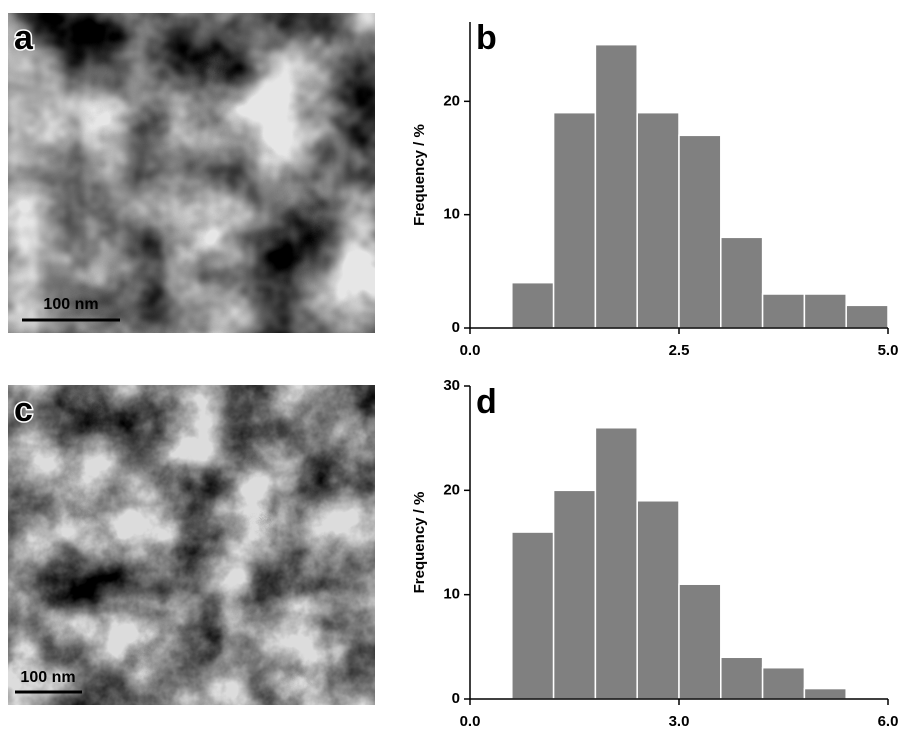 This screenshot has width=904, height=737. I want to click on x-tick-label: 3.0, so click(679, 721).